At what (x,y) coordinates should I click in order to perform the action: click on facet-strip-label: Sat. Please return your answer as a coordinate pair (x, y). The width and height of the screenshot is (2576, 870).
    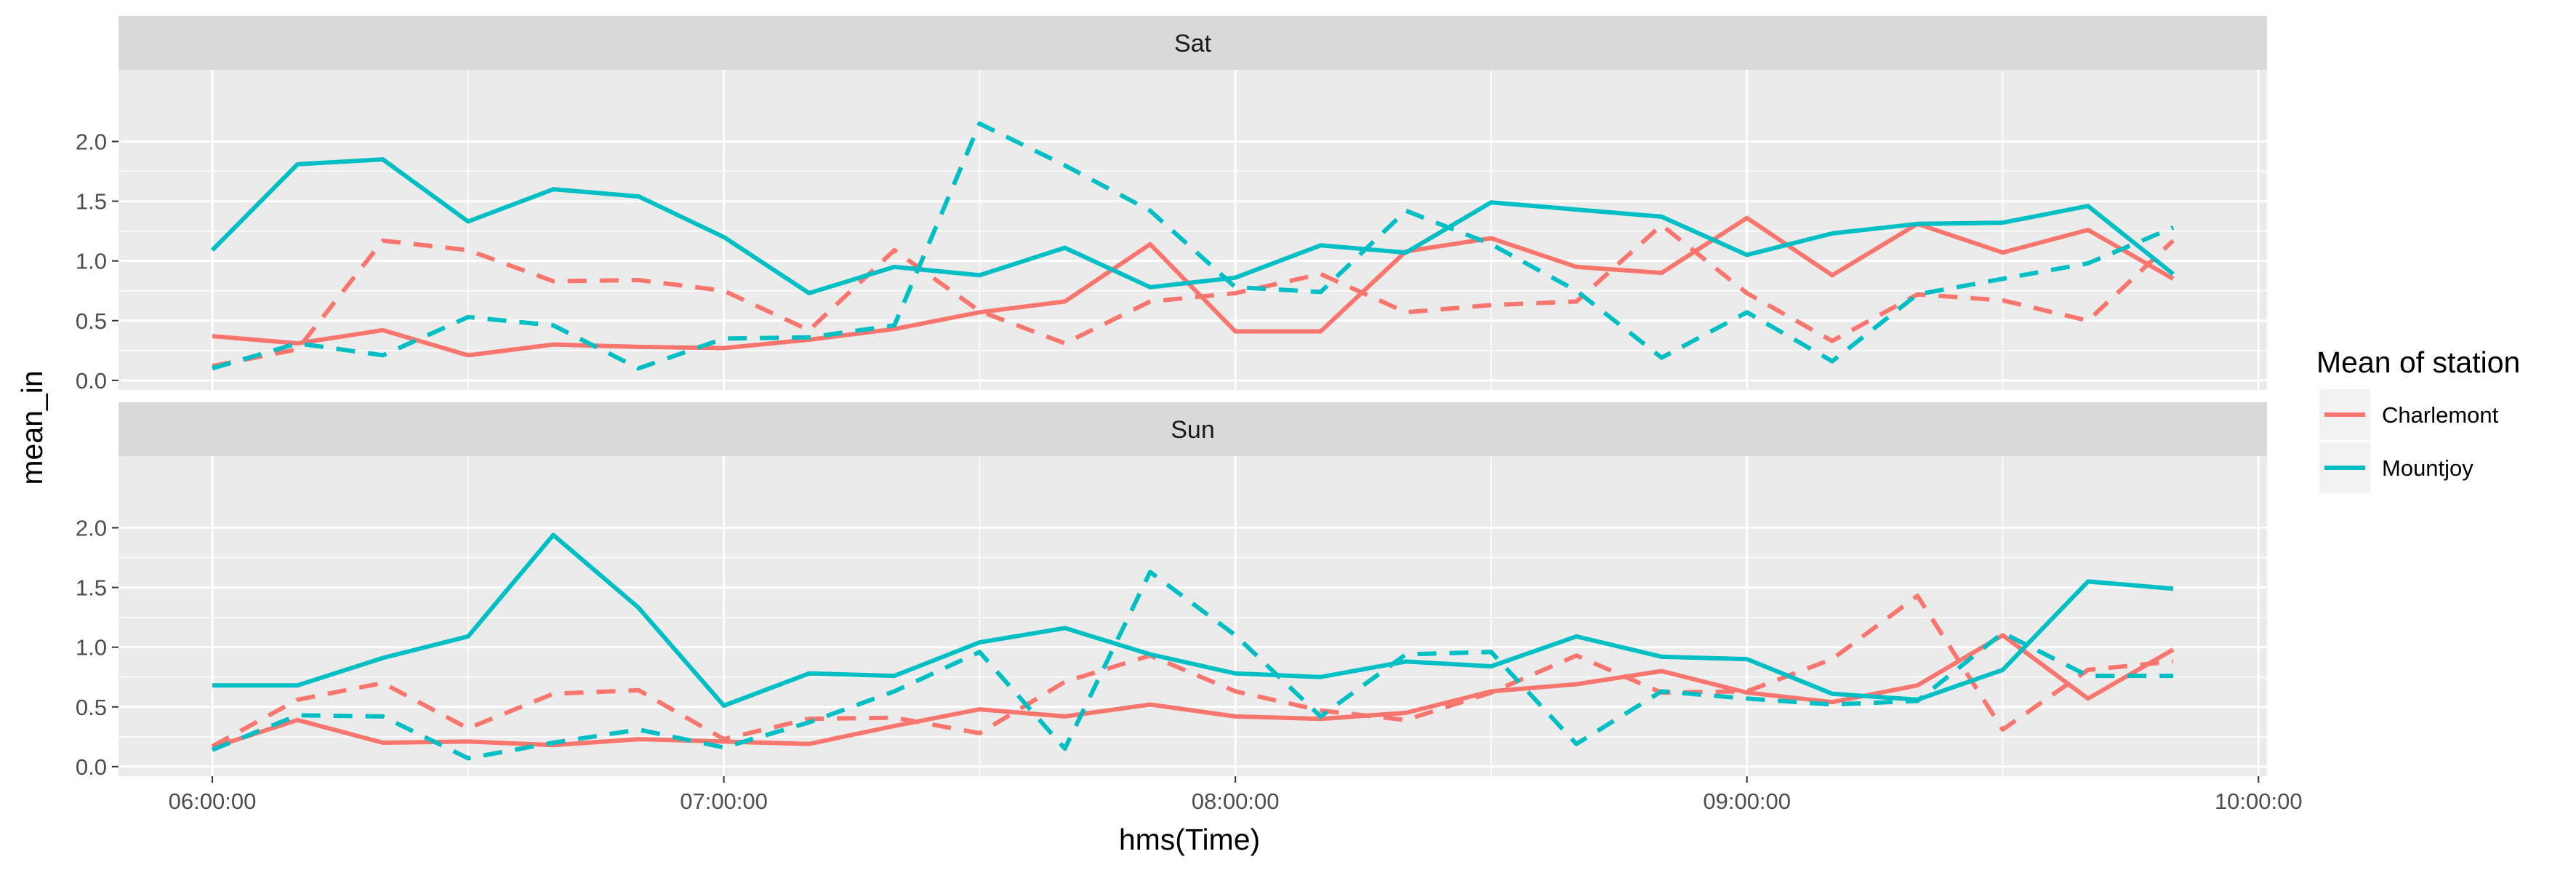
    Looking at the image, I should click on (1193, 43).